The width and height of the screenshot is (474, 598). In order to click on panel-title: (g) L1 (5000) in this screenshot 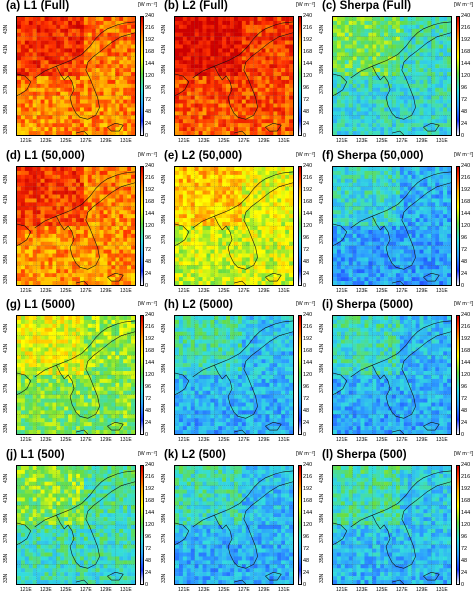, I will do `click(41, 305)`.